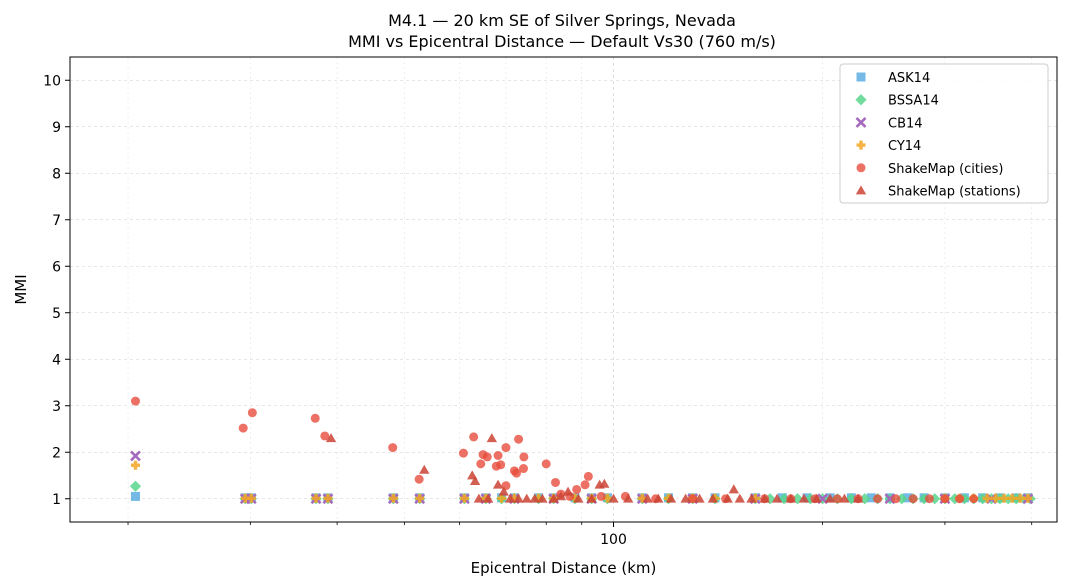 Image resolution: width=1067 pixels, height=588 pixels. Describe the element at coordinates (56, 174) in the screenshot. I see `y-tick-label: 8` at that location.